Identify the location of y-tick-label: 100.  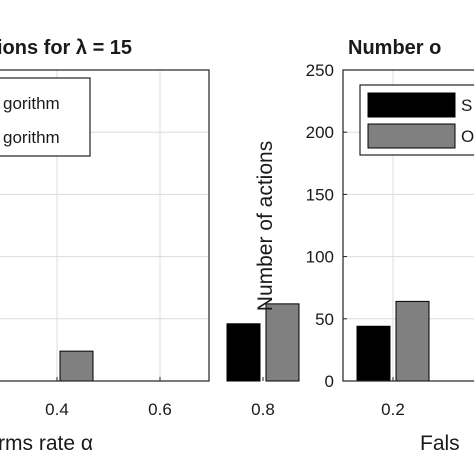
(320, 257).